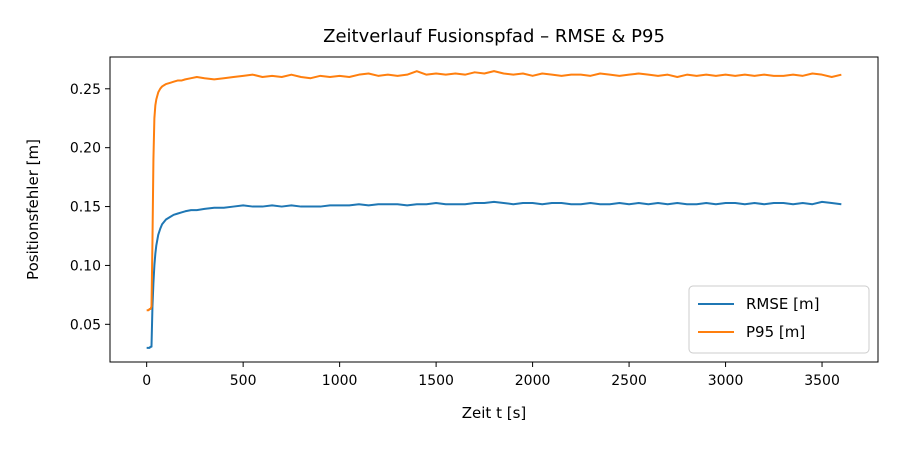 The height and width of the screenshot is (450, 900). Describe the element at coordinates (436, 381) in the screenshot. I see `x-tick-label: 1500` at that location.